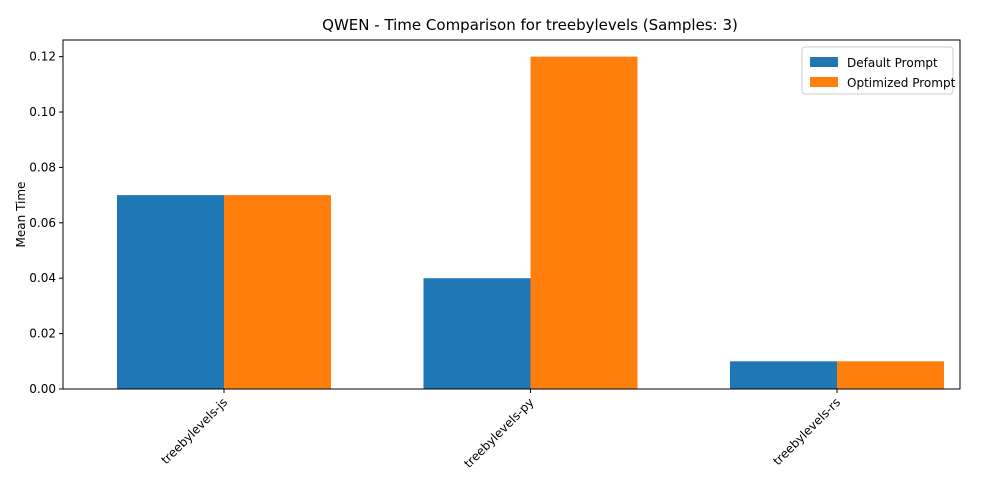 This screenshot has width=1000, height=504. What do you see at coordinates (42, 389) in the screenshot?
I see `y-tick-label: 0.00` at bounding box center [42, 389].